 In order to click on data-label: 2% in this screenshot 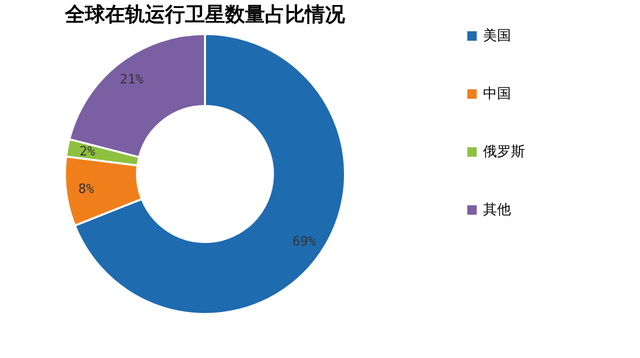, I will do `click(87, 152)`.